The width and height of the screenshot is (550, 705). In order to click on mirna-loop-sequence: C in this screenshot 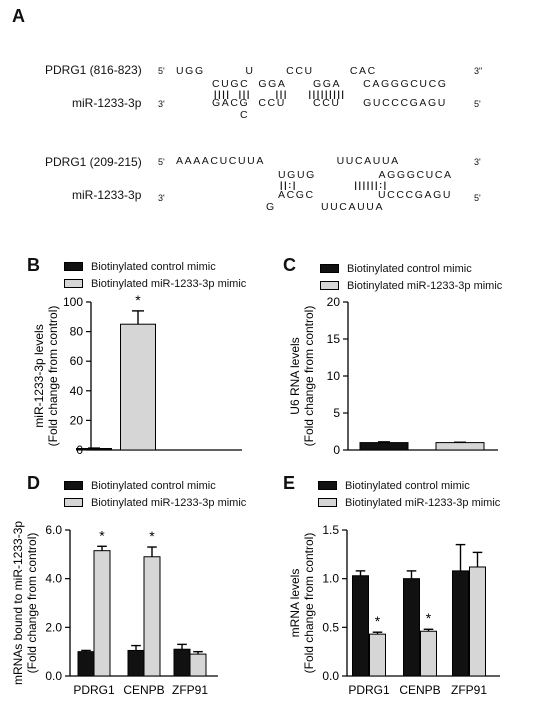, I will do `click(245, 115)`.